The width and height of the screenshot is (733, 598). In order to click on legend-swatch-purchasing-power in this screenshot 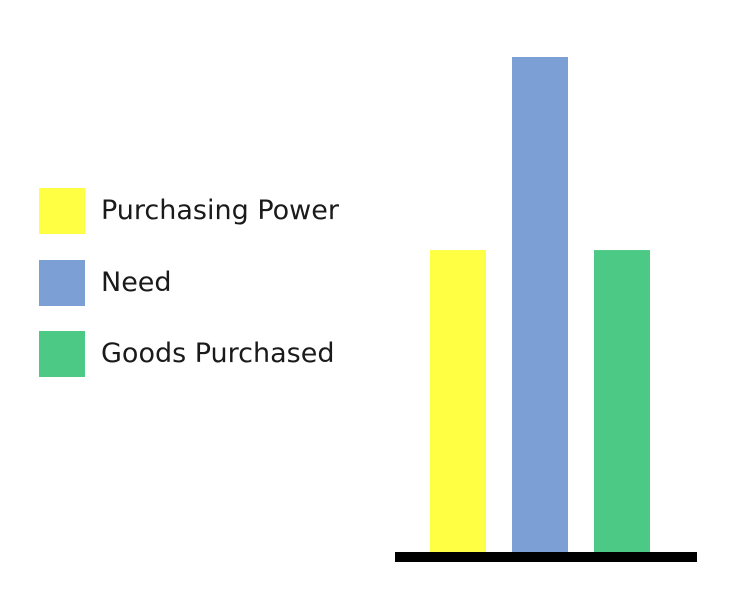, I will do `click(62, 211)`.